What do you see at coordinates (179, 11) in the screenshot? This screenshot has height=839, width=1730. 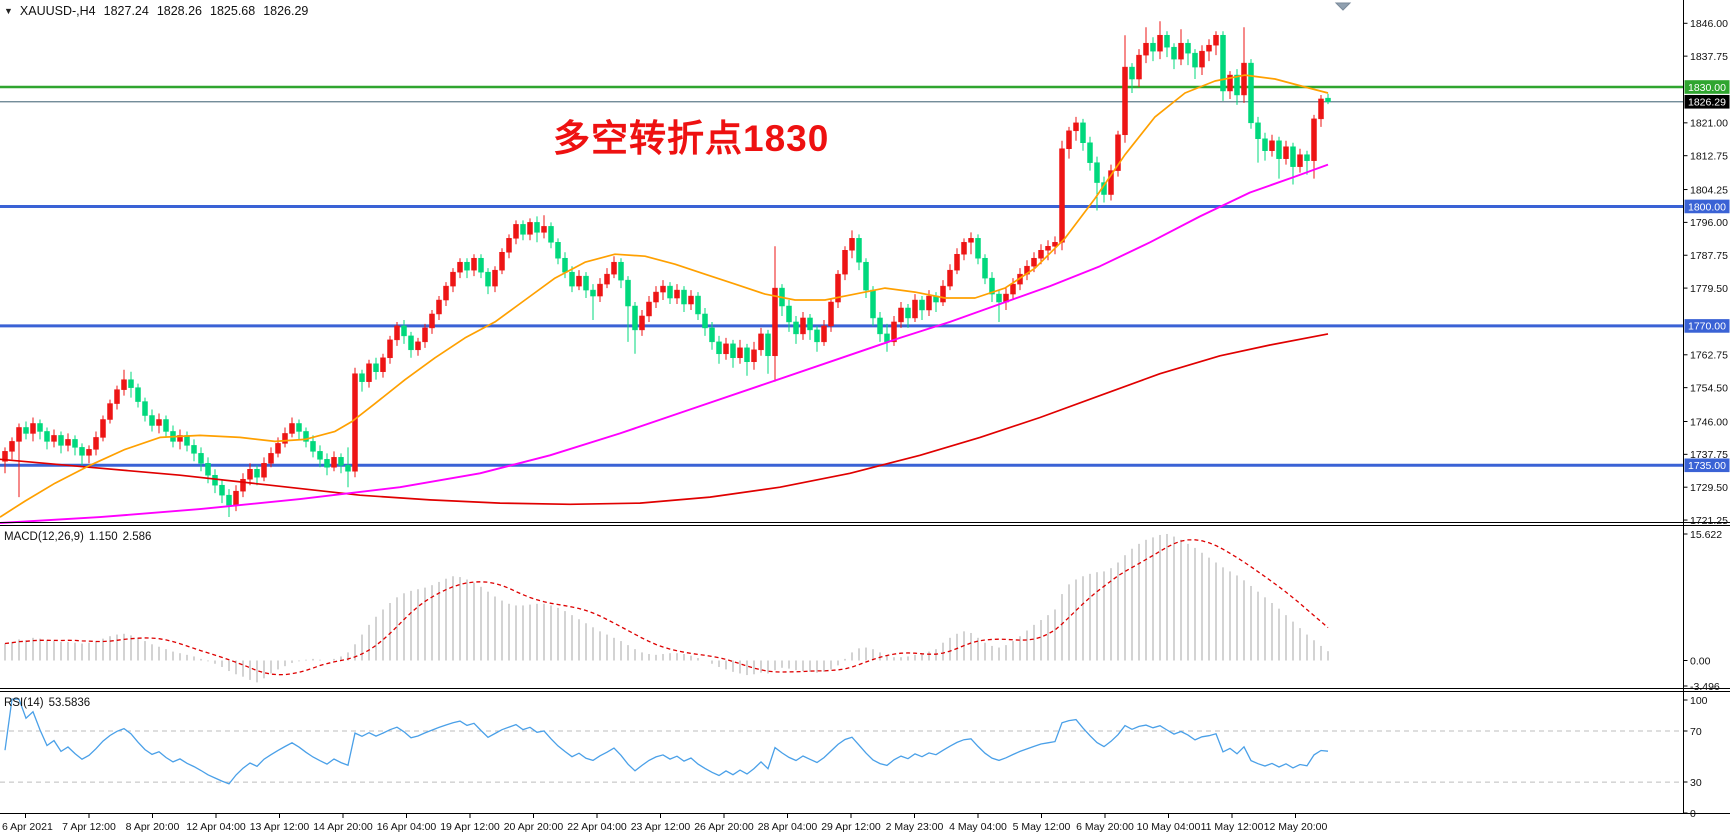 I see `ohlc-high: 1828.26` at bounding box center [179, 11].